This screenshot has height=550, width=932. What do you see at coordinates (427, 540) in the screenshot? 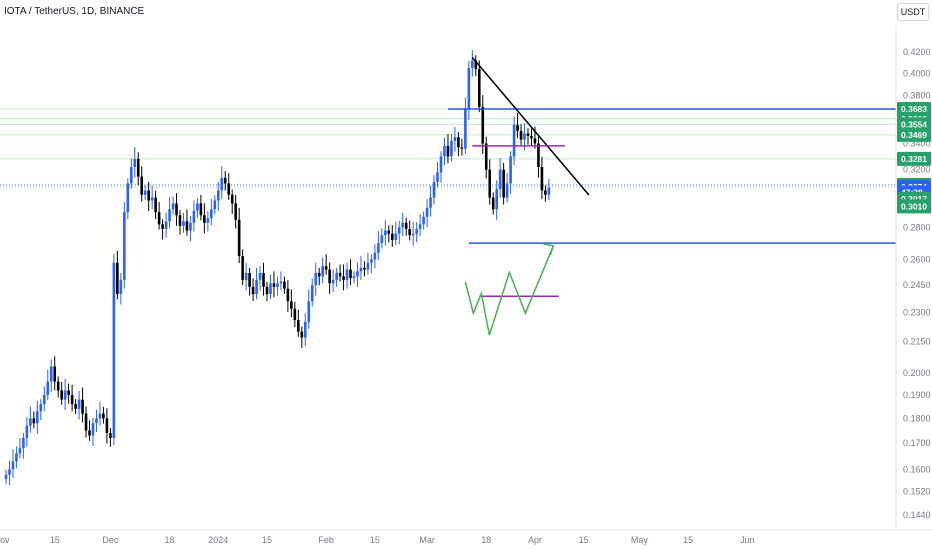
I see `x-tick-label: Mar` at bounding box center [427, 540].